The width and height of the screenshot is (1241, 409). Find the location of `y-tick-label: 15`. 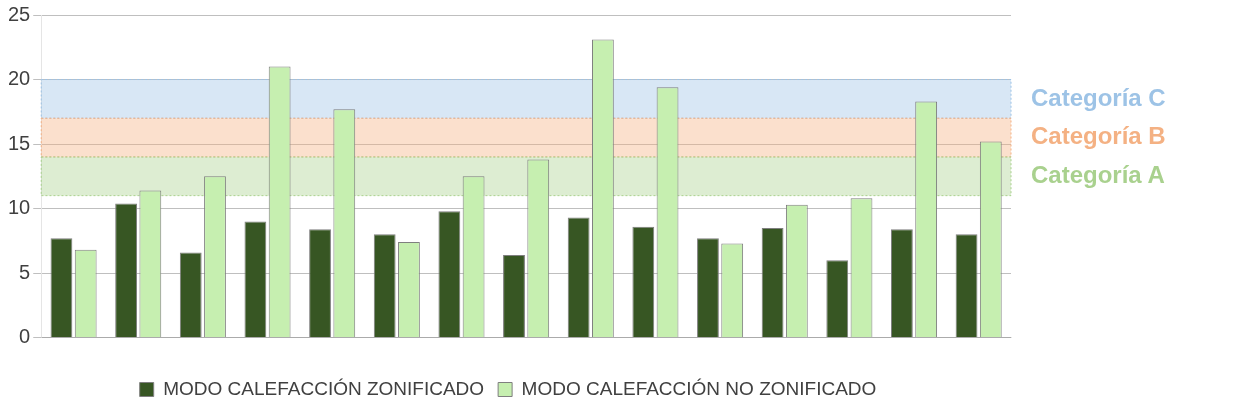

y-tick-label: 15 is located at coordinates (19, 142).